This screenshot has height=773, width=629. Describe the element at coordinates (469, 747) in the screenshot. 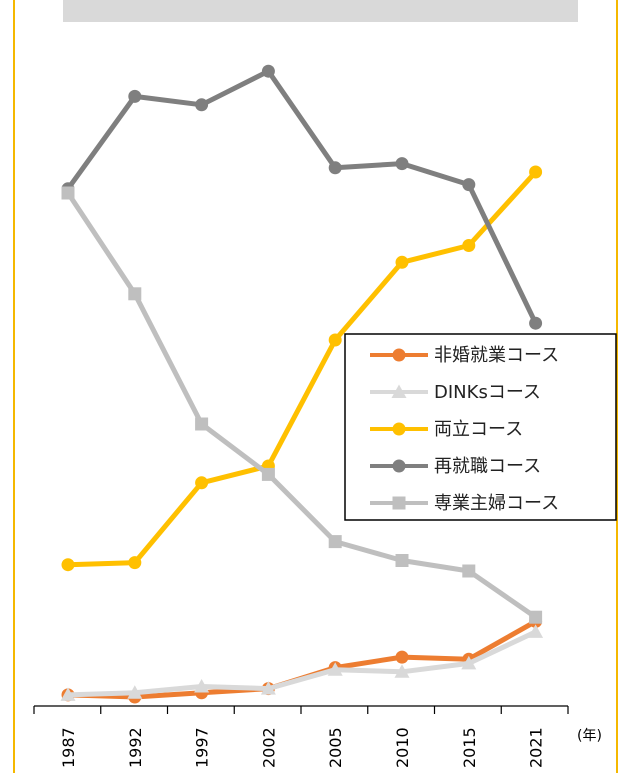

I see `x-tick-label: 2015` at that location.